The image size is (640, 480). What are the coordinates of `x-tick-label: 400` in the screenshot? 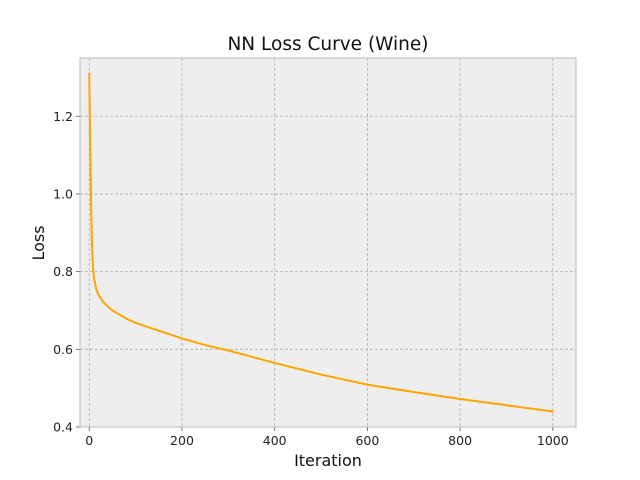 It's located at (275, 440).